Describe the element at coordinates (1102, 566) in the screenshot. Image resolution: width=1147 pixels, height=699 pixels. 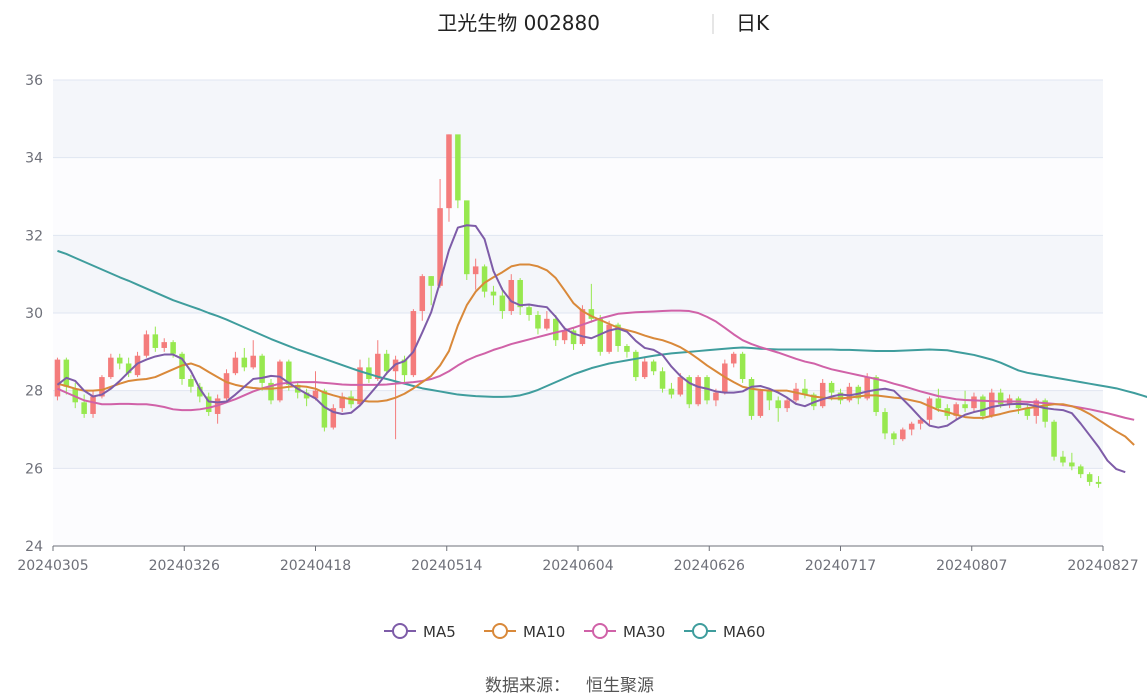
I see `x-tick-label: 20240827` at that location.